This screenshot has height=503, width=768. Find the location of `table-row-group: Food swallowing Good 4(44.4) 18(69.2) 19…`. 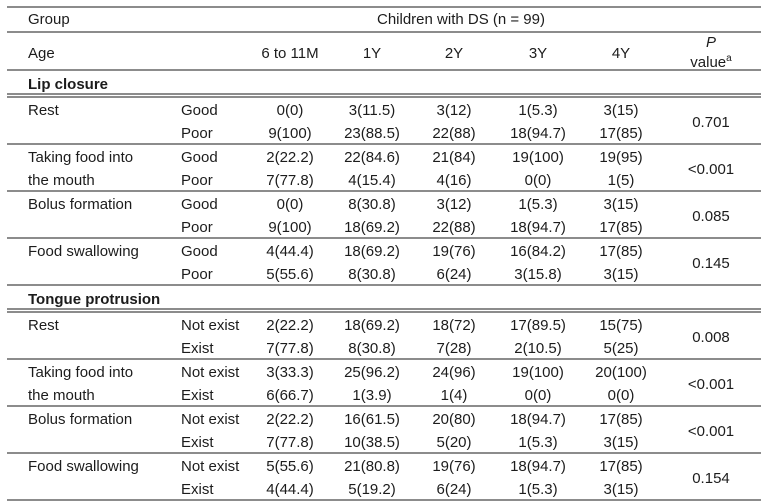

table-row-group: Food swallowing Good 4(44.4) 18(69.2) 19… is located at coordinates (384, 262).